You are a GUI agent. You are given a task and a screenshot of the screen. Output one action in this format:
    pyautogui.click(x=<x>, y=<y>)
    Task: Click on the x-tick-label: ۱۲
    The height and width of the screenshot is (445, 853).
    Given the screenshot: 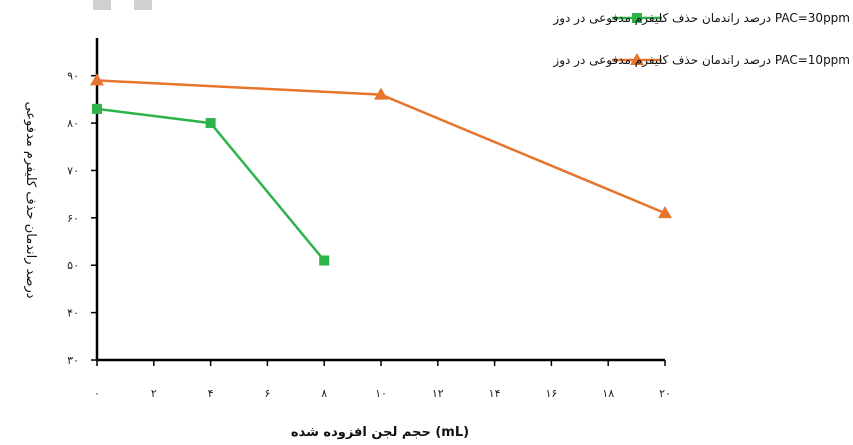 What is the action you would take?
    pyautogui.click(x=438, y=393)
    